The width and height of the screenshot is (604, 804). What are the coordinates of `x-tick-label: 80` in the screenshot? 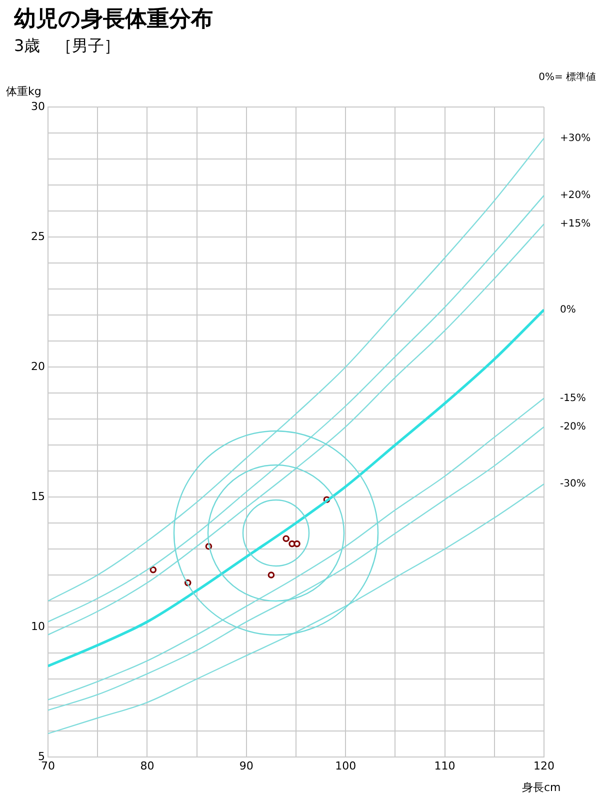 It's located at (147, 765).